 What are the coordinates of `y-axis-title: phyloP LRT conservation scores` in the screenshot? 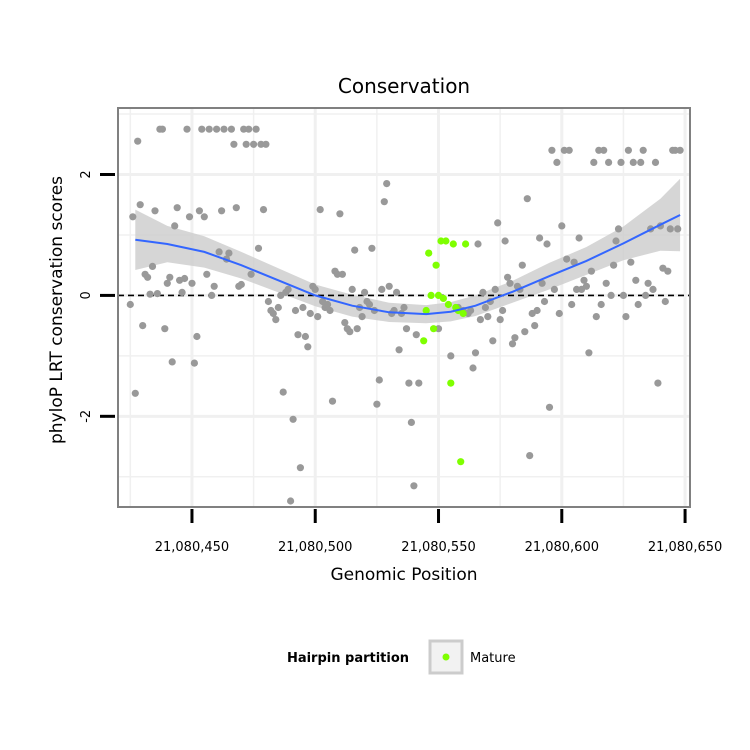 It's located at (57, 310).